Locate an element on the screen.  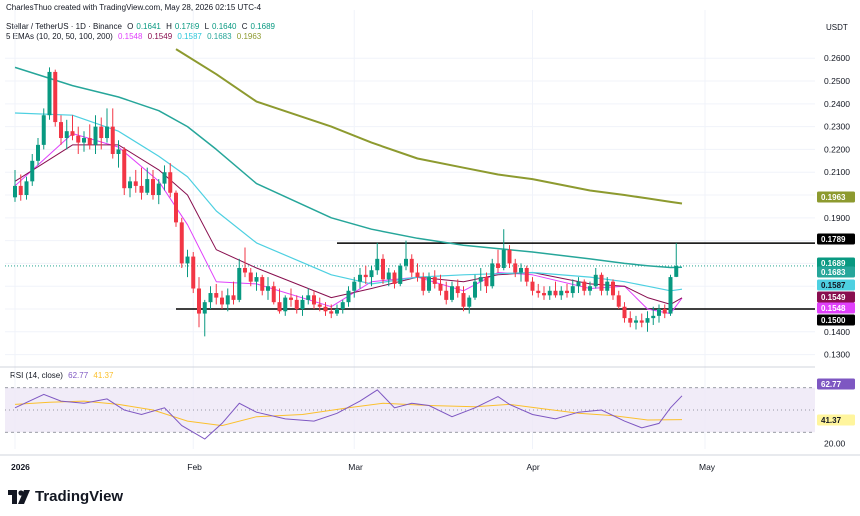
high-label: H is located at coordinates (169, 26).